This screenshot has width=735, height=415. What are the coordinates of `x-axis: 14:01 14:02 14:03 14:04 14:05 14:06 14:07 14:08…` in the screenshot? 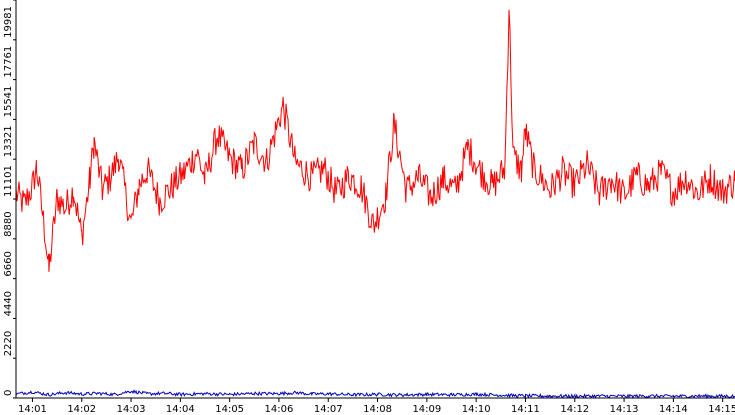 It's located at (375, 406).